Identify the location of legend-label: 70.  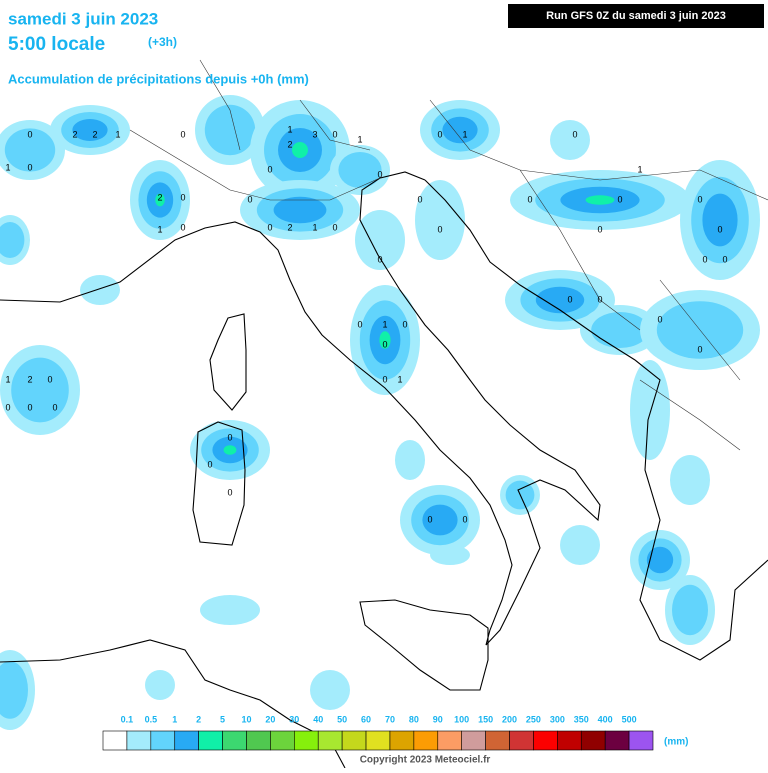
(390, 719).